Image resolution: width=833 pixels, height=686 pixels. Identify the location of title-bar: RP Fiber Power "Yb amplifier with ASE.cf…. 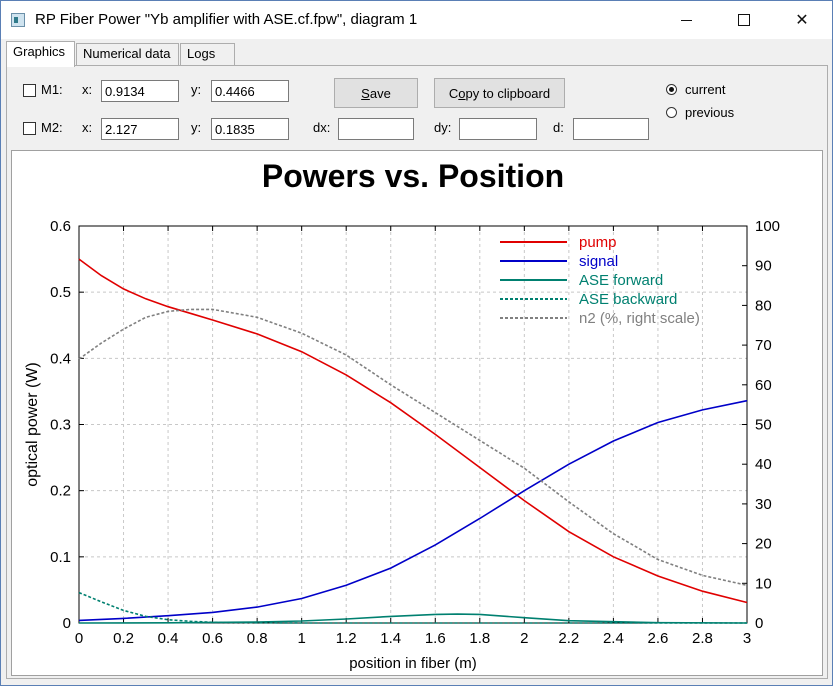
(416, 20).